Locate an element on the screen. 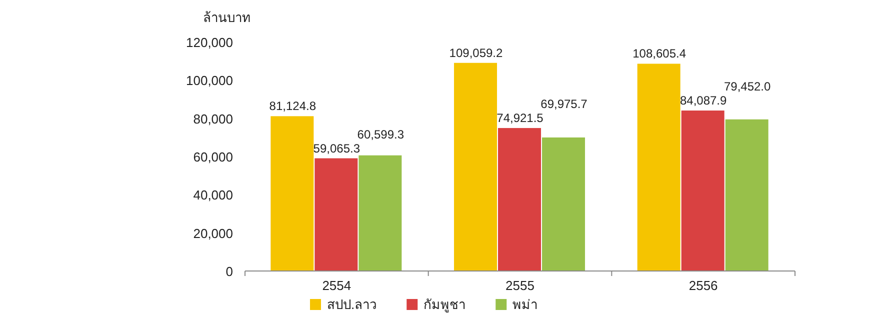 Image resolution: width=890 pixels, height=329 pixels. data-label: 59,065.3 is located at coordinates (336, 148).